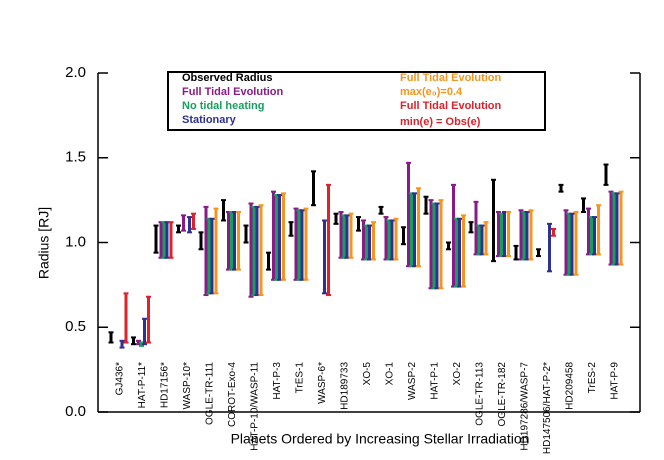 The width and height of the screenshot is (664, 460). I want to click on x-tick-label: WASP-10*, so click(187, 386).